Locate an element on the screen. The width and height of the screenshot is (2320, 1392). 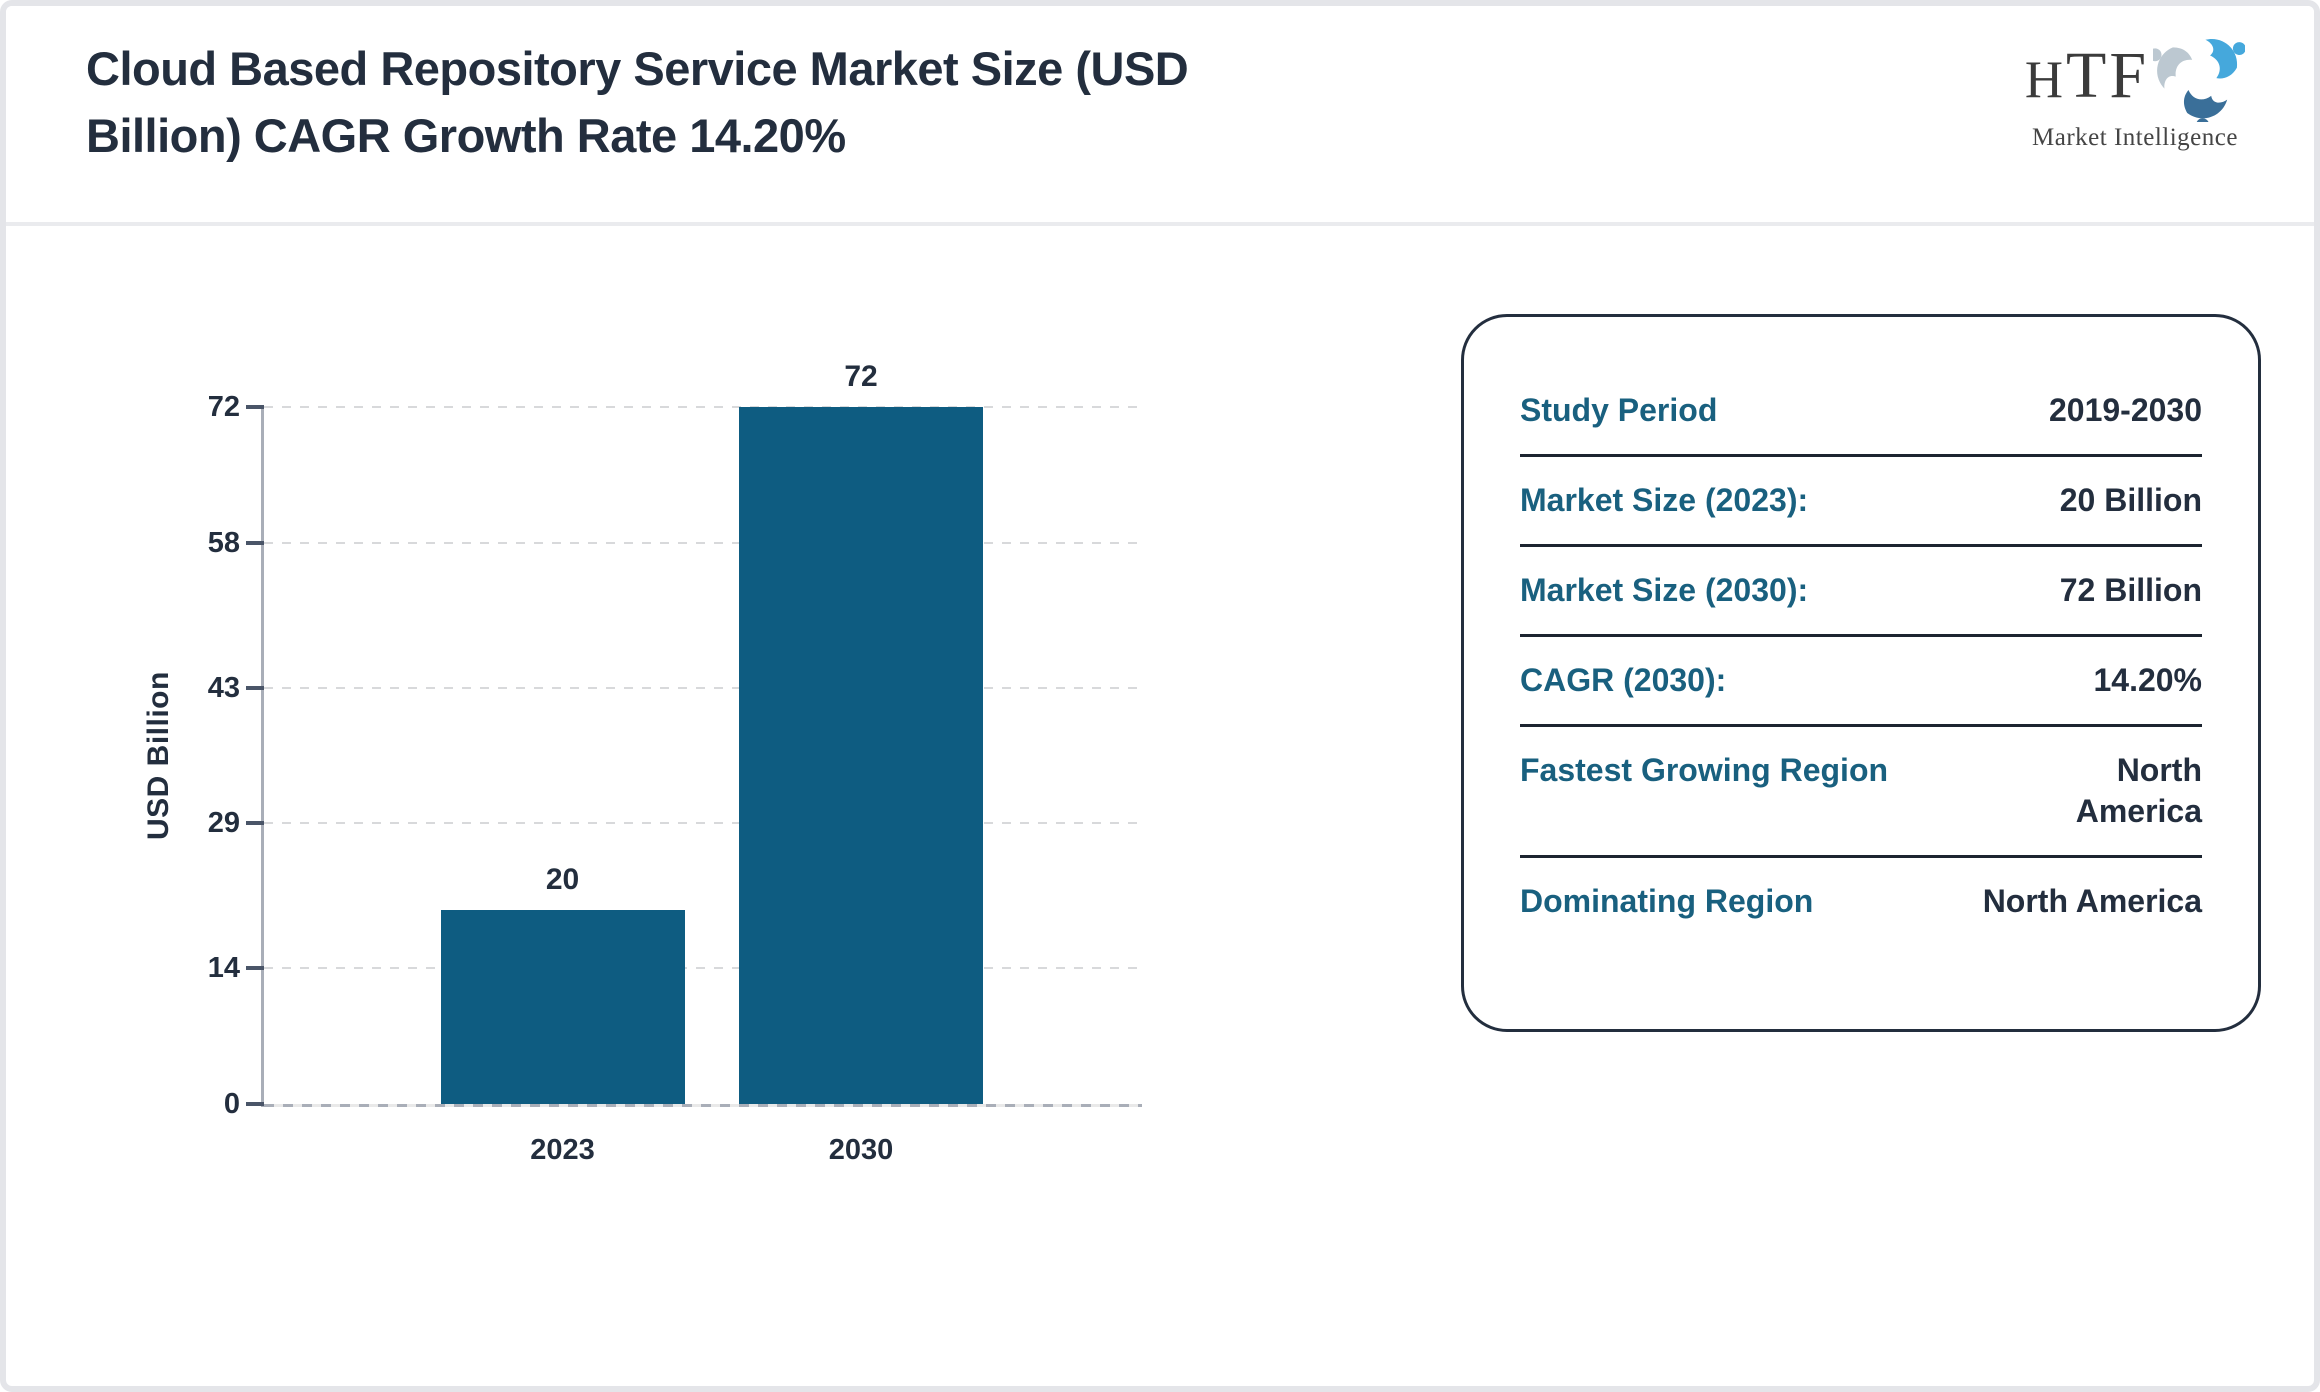
summary-row: Market Size (2030): 72 Billion is located at coordinates (1861, 590).